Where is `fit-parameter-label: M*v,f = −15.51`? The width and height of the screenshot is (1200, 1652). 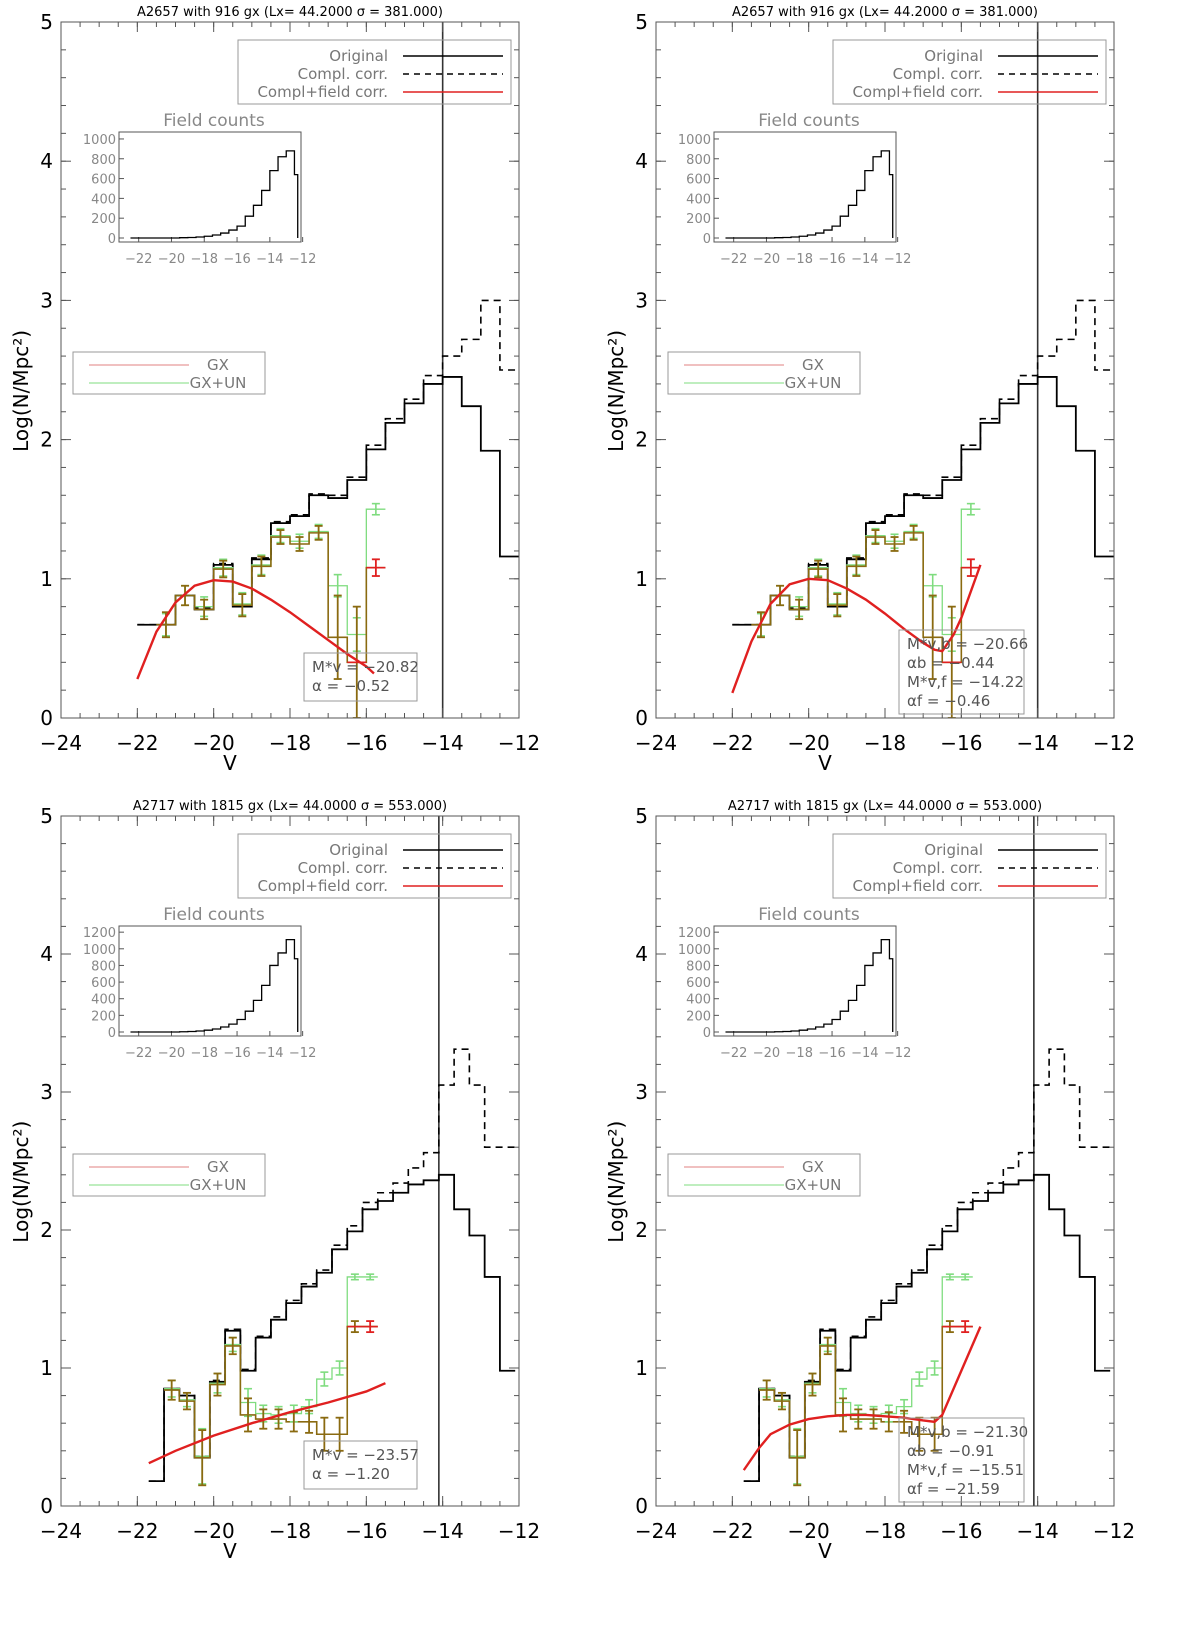 fit-parameter-label: M*v,f = −15.51 is located at coordinates (965, 1470).